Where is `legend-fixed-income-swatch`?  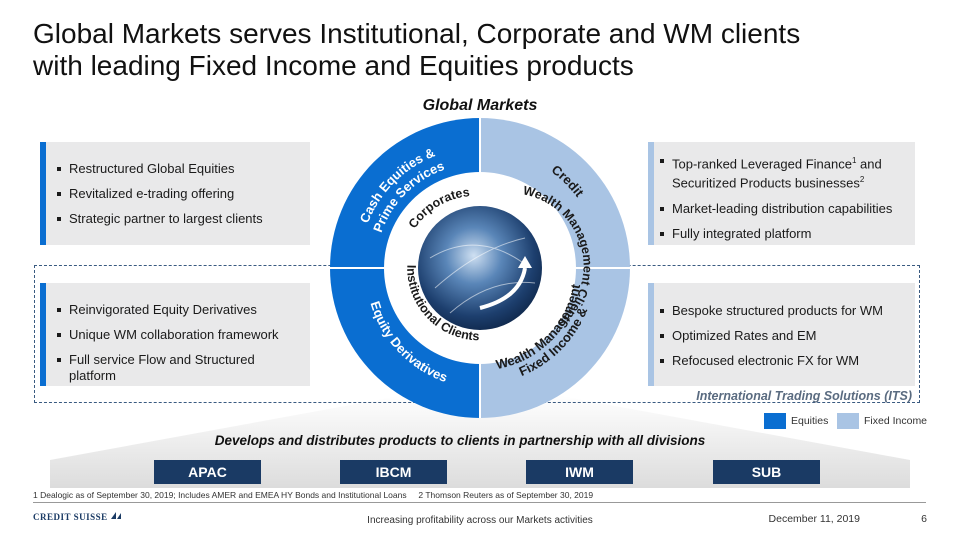 legend-fixed-income-swatch is located at coordinates (848, 421).